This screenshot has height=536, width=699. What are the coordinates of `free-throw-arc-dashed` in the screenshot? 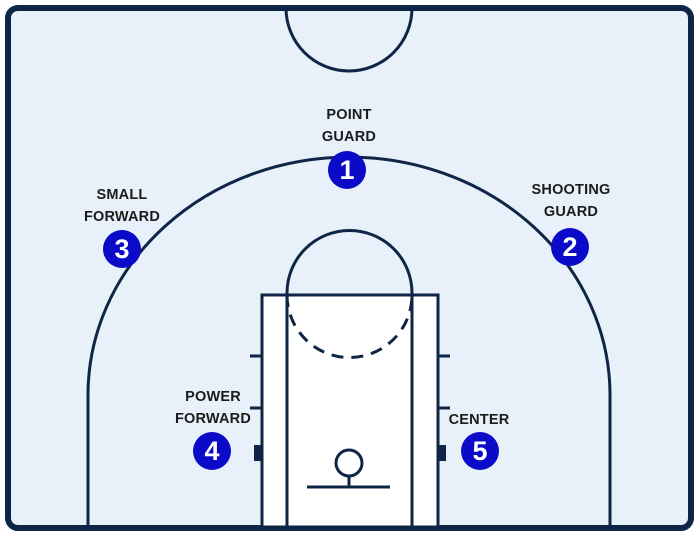 It's located at (349, 326).